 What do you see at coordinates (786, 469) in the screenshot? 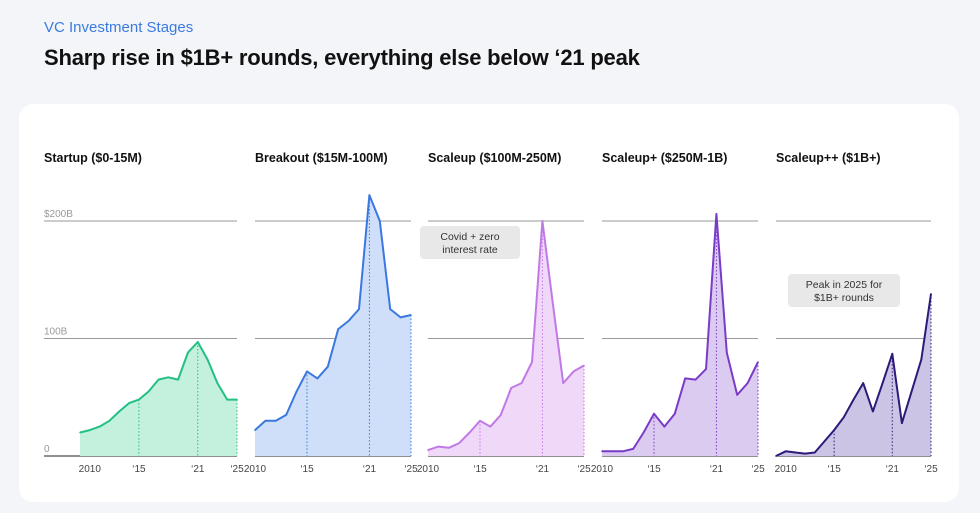
I see `x-tick-2010-panel-5: 2010` at bounding box center [786, 469].